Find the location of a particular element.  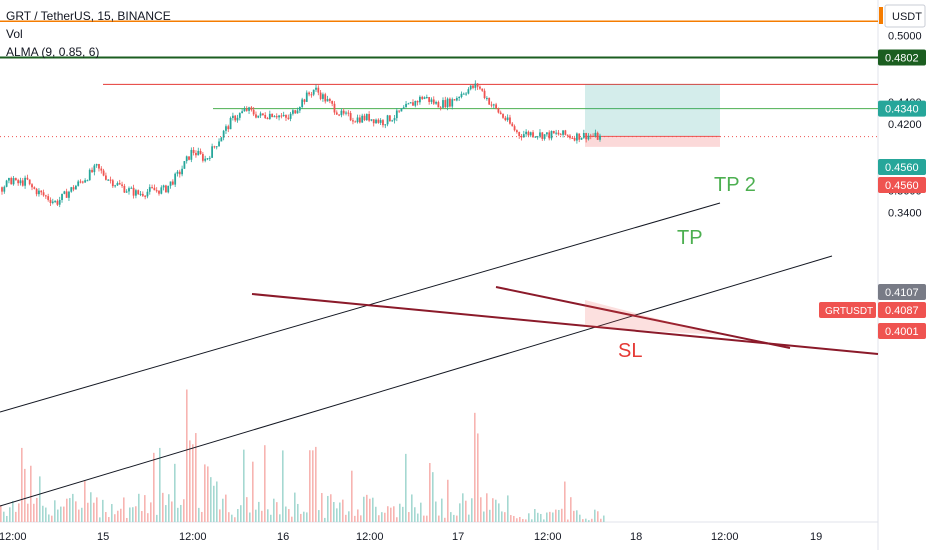

x-tick-label: 19 is located at coordinates (816, 537).